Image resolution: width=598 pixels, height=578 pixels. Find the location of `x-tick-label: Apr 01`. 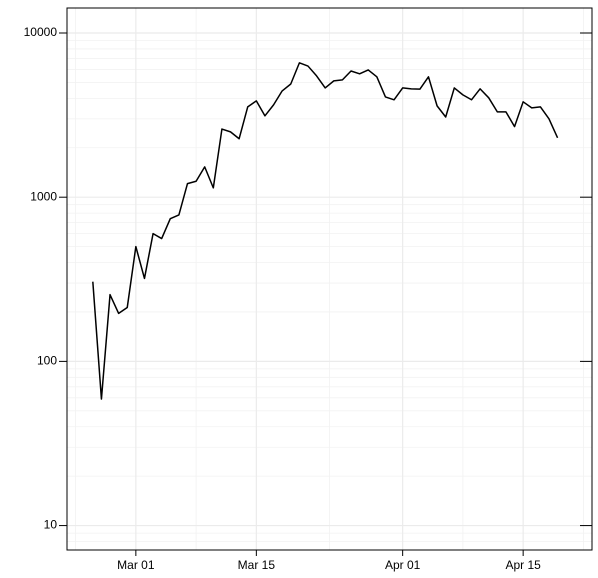

x-tick-label: Apr 01 is located at coordinates (403, 565).